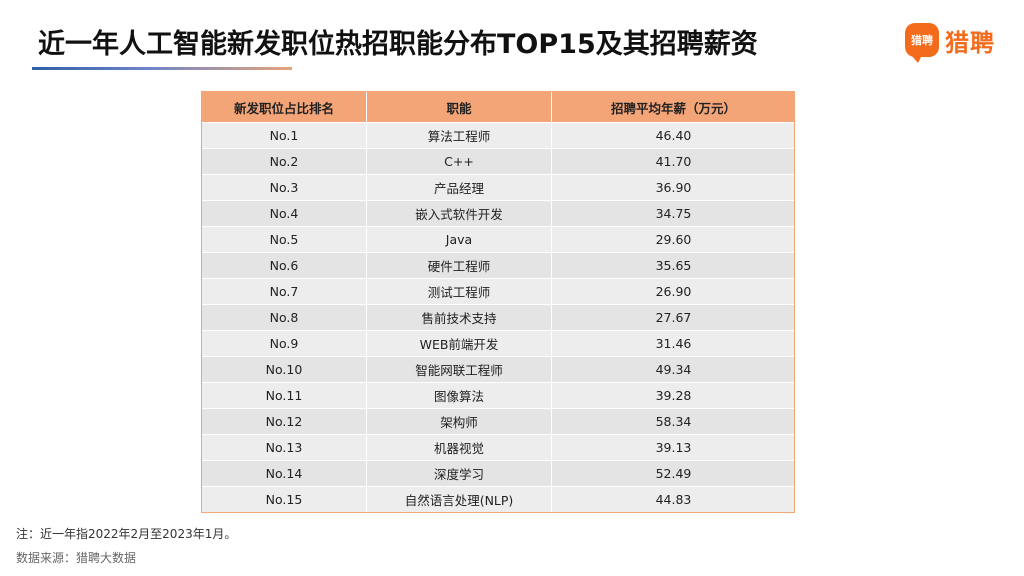  What do you see at coordinates (673, 369) in the screenshot?
I see `salary-cell: 49.34` at bounding box center [673, 369].